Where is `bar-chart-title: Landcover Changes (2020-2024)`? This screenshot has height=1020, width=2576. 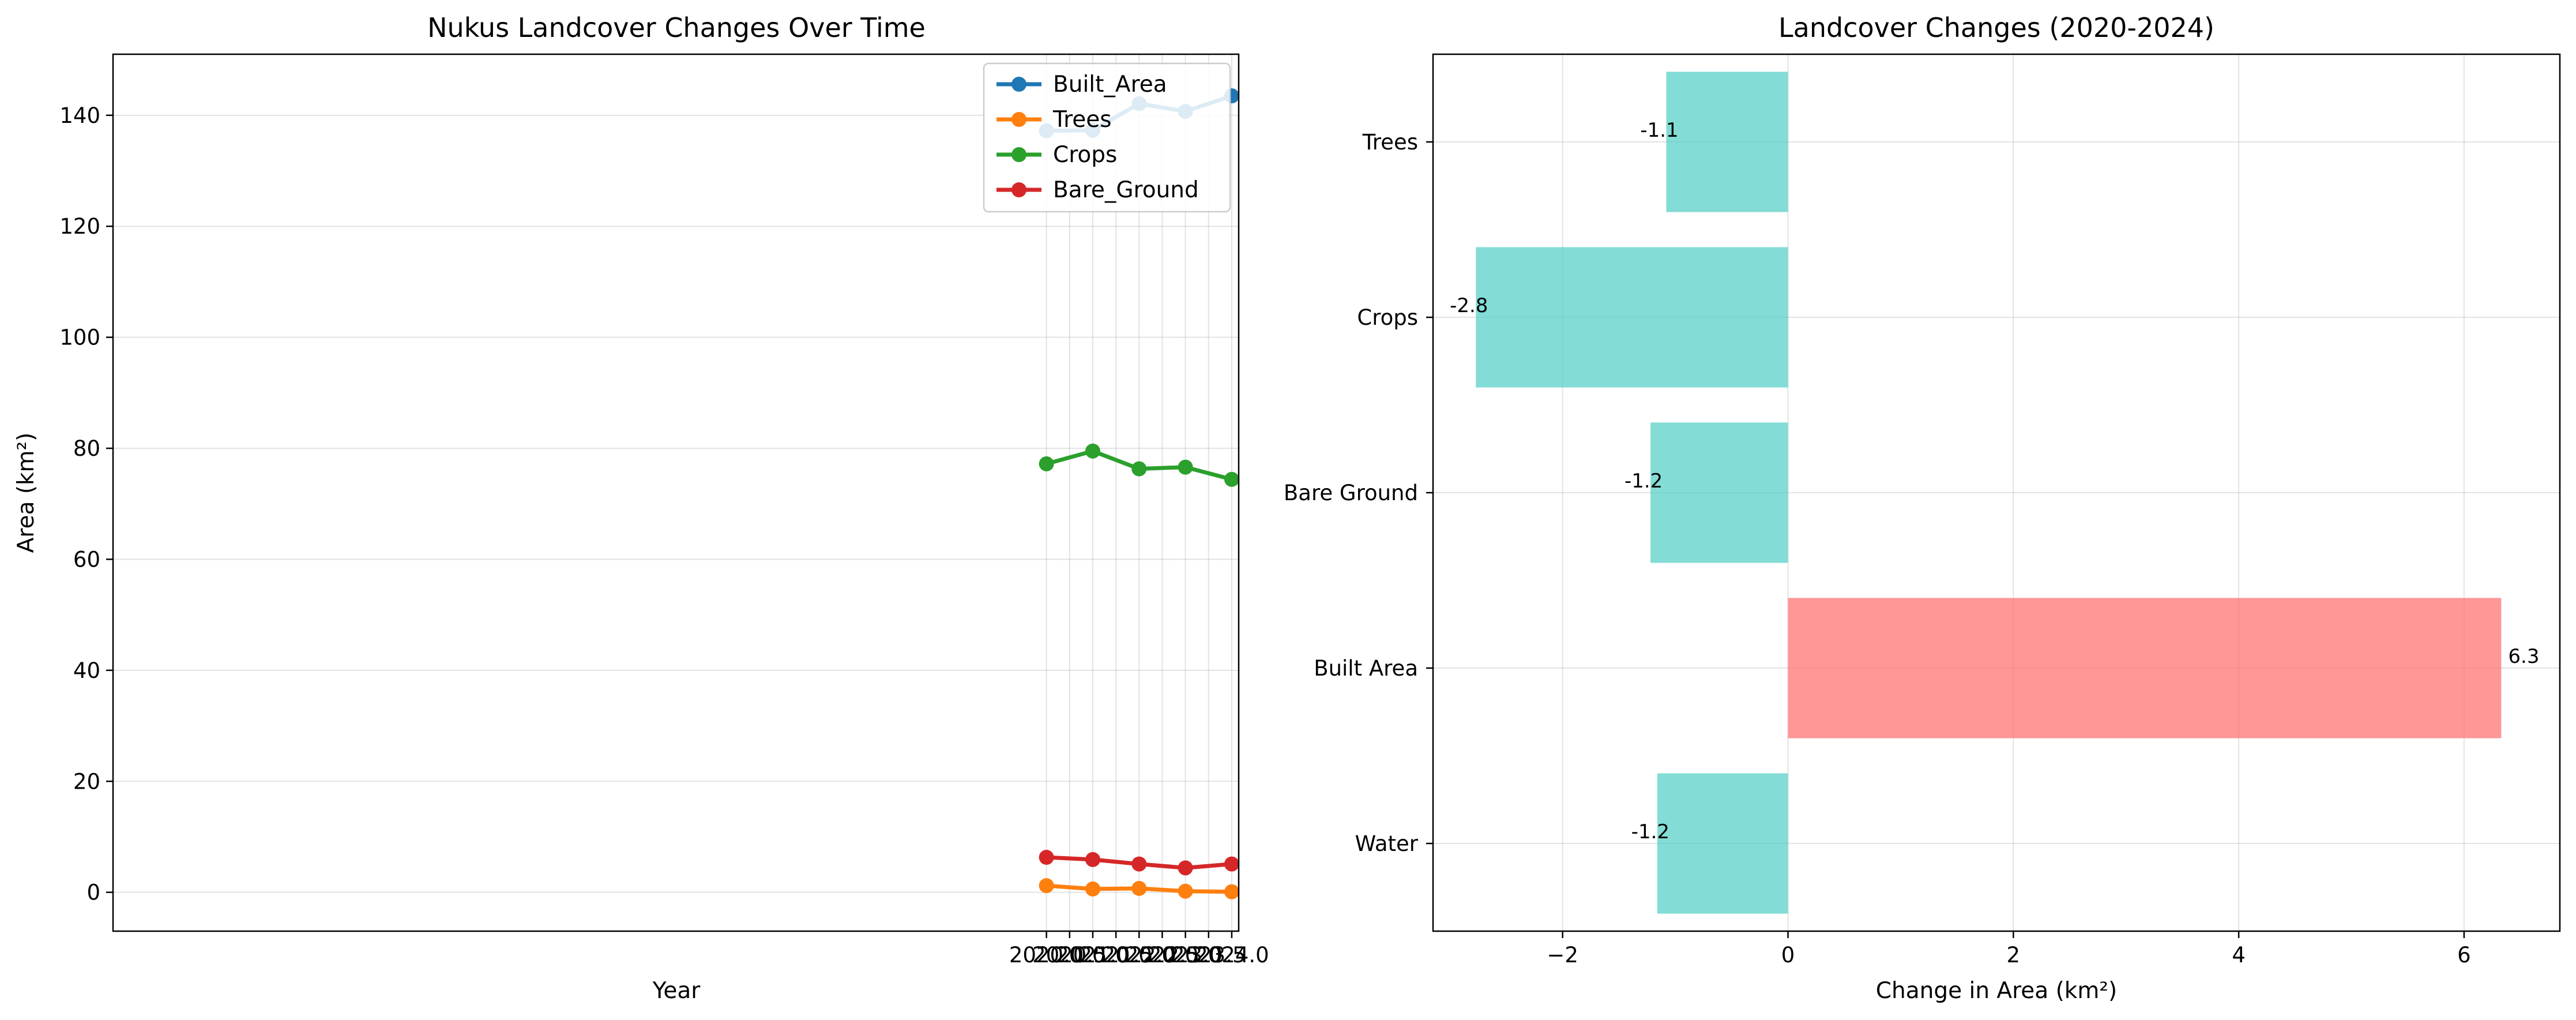
bar-chart-title: Landcover Changes (2020-2024) is located at coordinates (1996, 27).